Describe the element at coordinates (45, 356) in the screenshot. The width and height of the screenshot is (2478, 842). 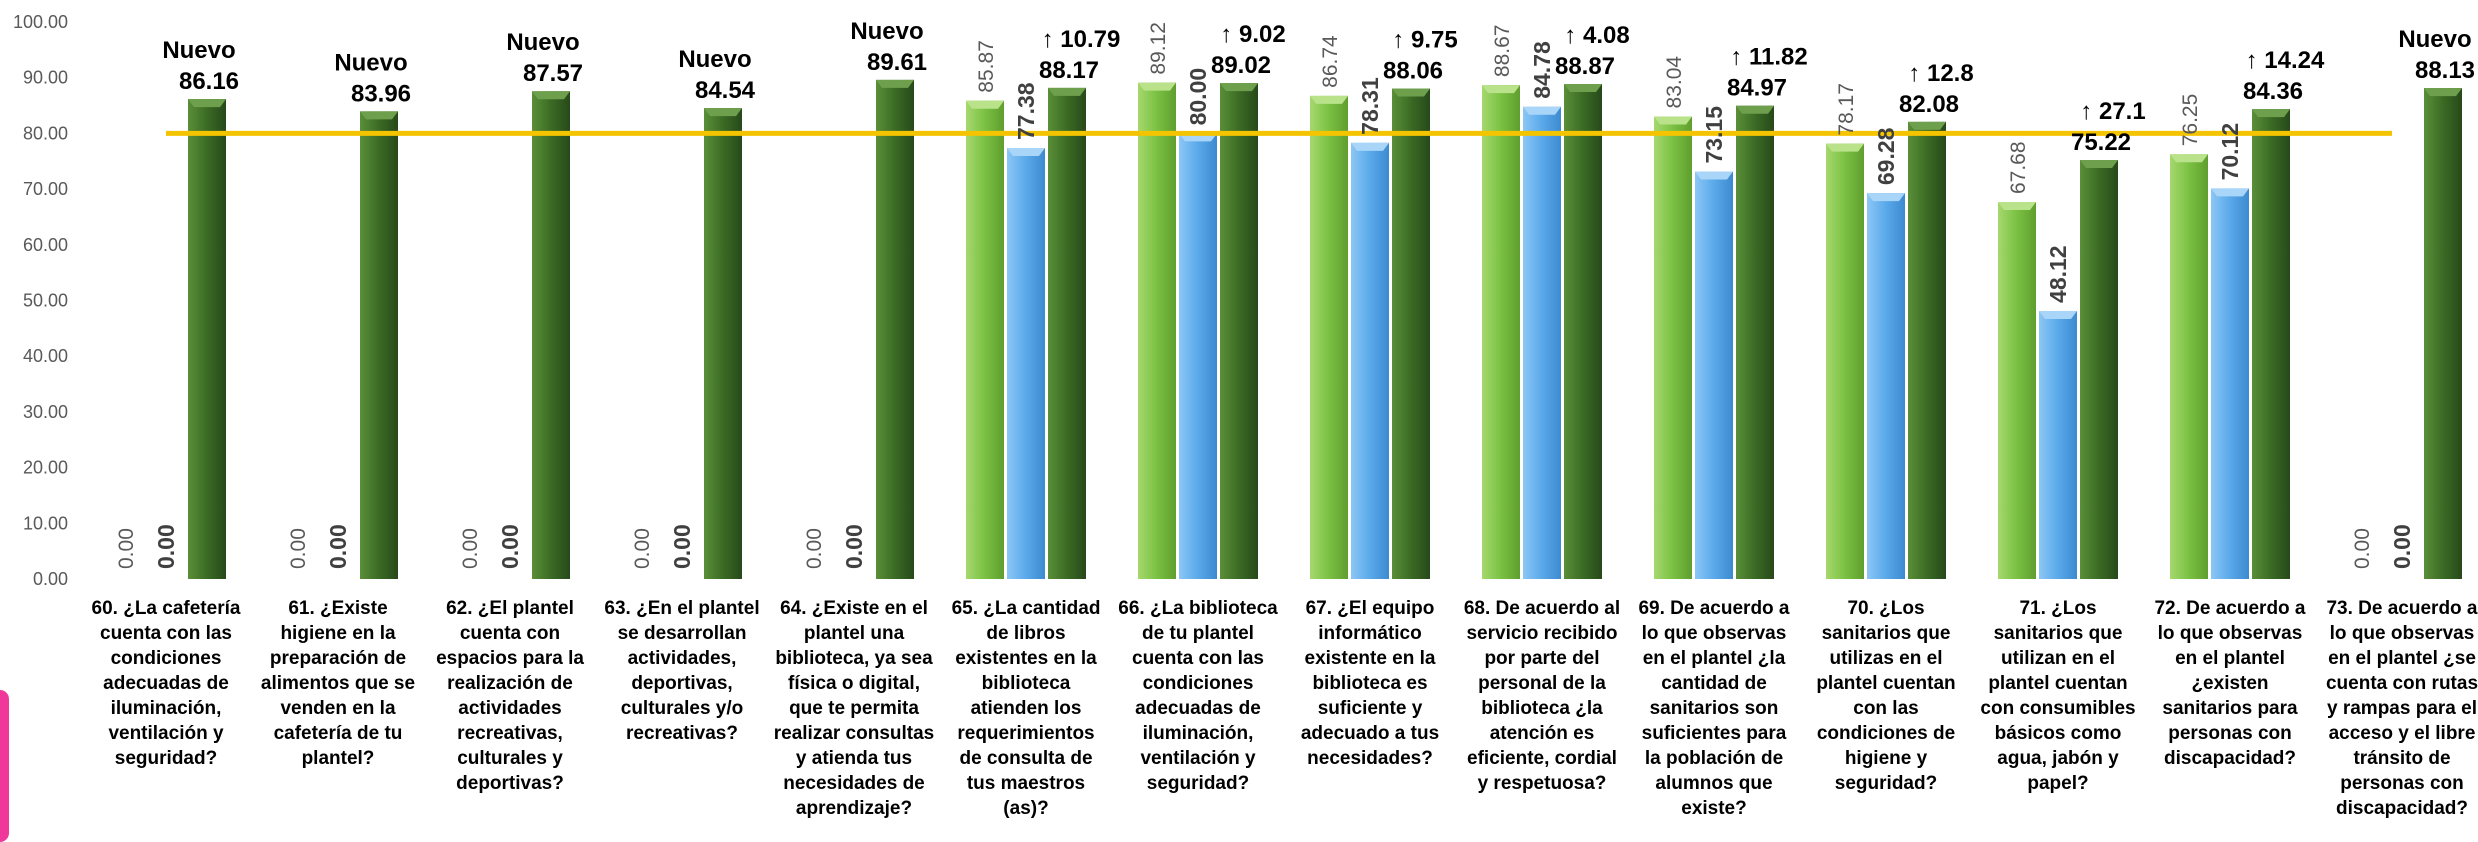
I see `y-tick-label: 40.00` at that location.